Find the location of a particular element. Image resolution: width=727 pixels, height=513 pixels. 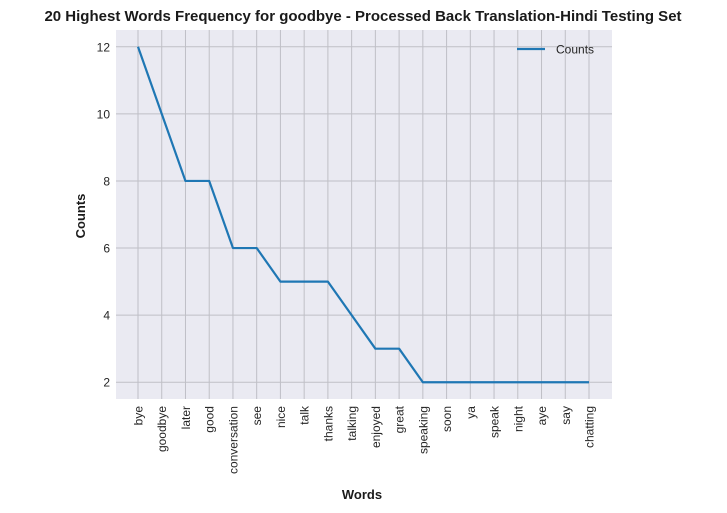

x-tick-label: talking is located at coordinates (352, 423).